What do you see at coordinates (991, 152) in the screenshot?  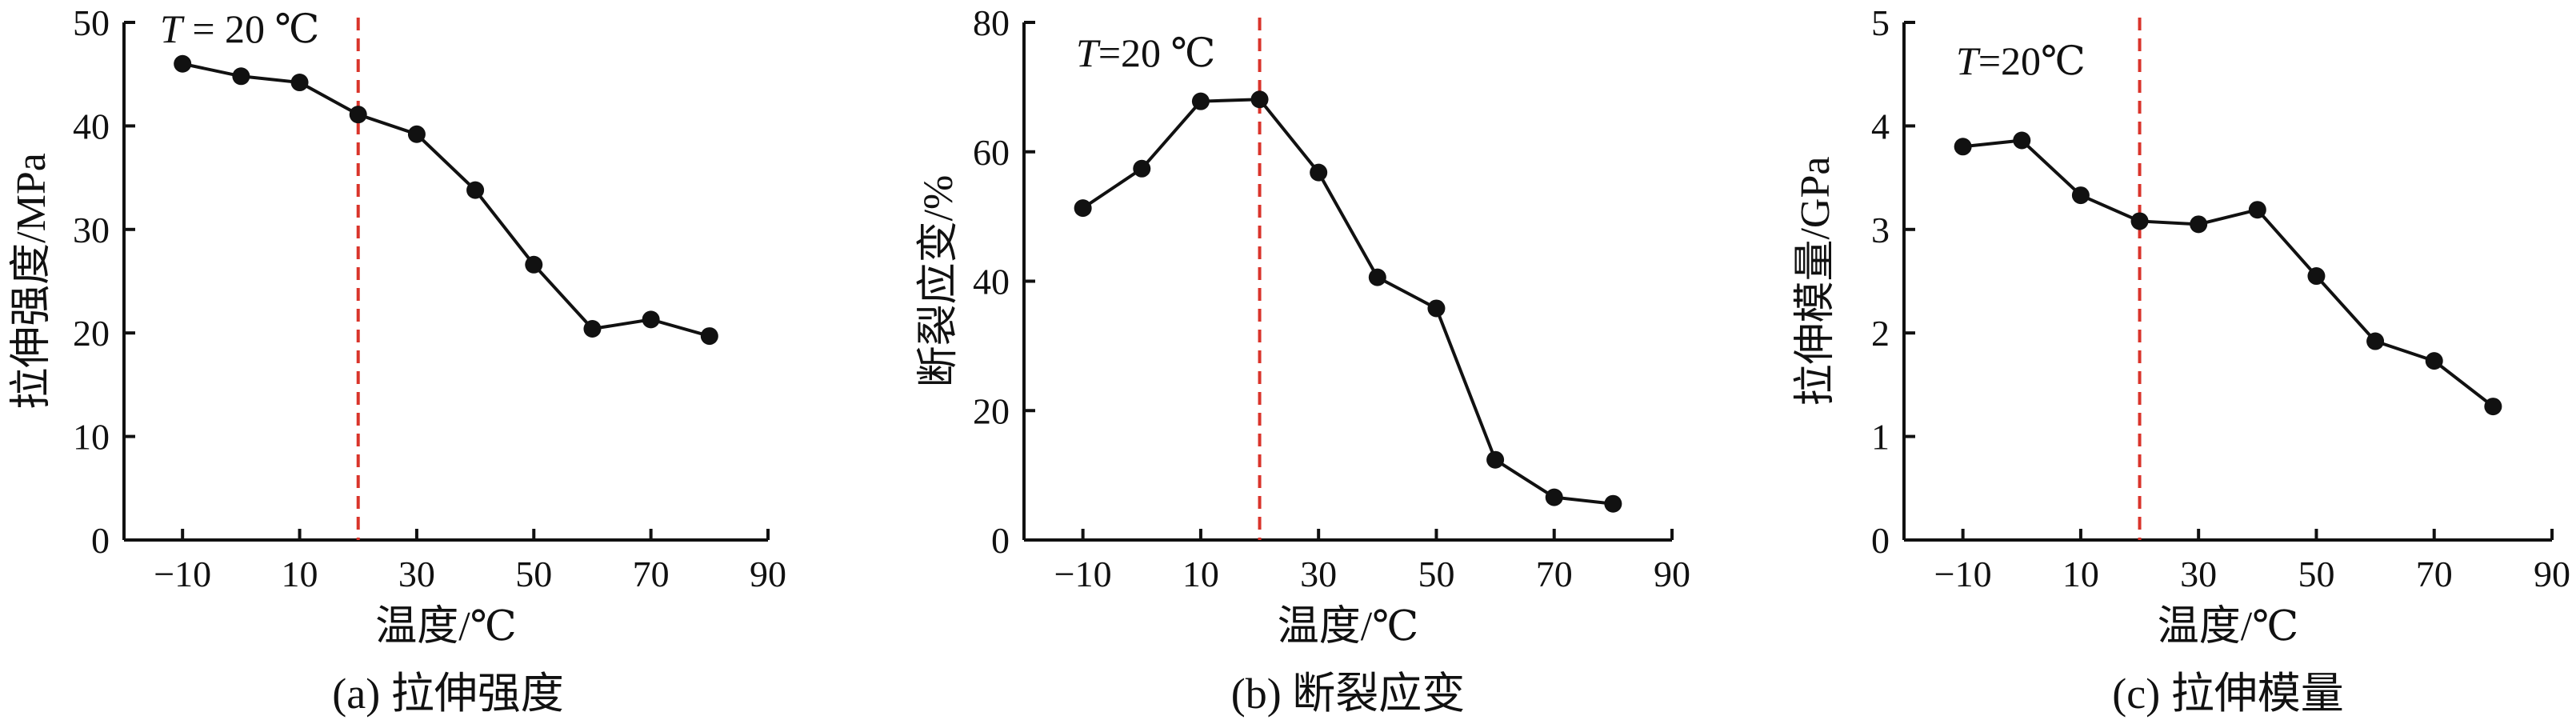 I see `y-tick-label: 60` at bounding box center [991, 152].